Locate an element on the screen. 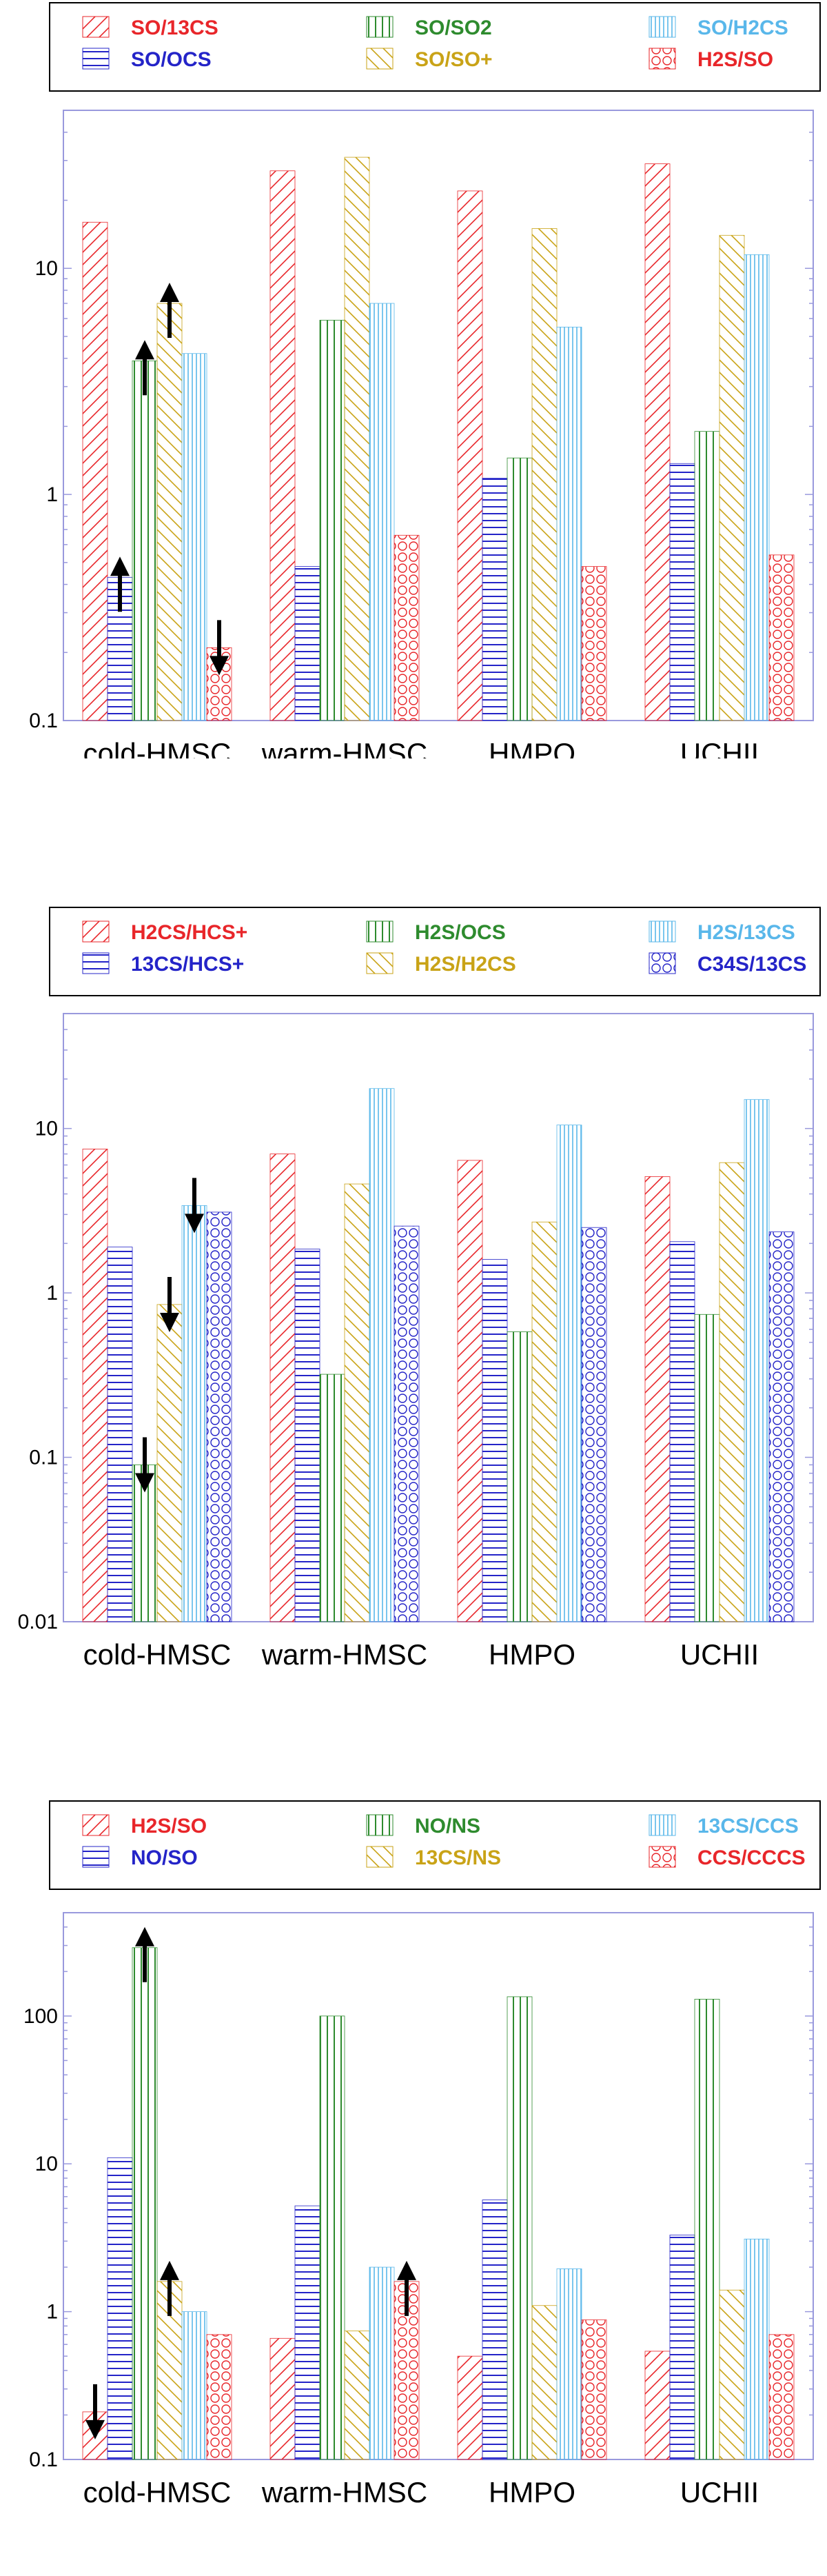 The height and width of the screenshot is (2576, 827). category-label: cold-HMSC is located at coordinates (158, 1654).